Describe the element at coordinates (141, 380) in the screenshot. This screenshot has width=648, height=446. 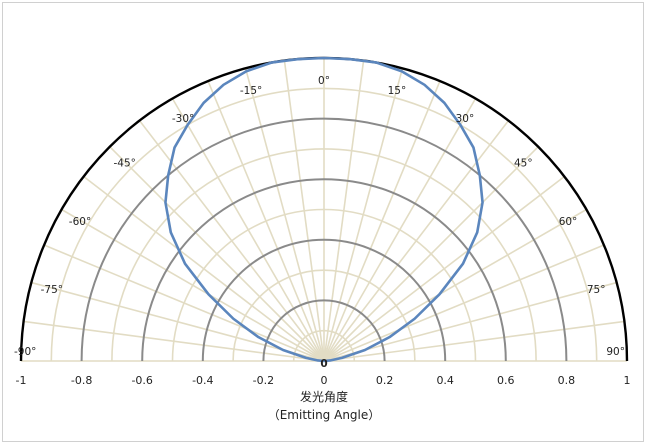
I see `x-tick-label: -0.6` at that location.